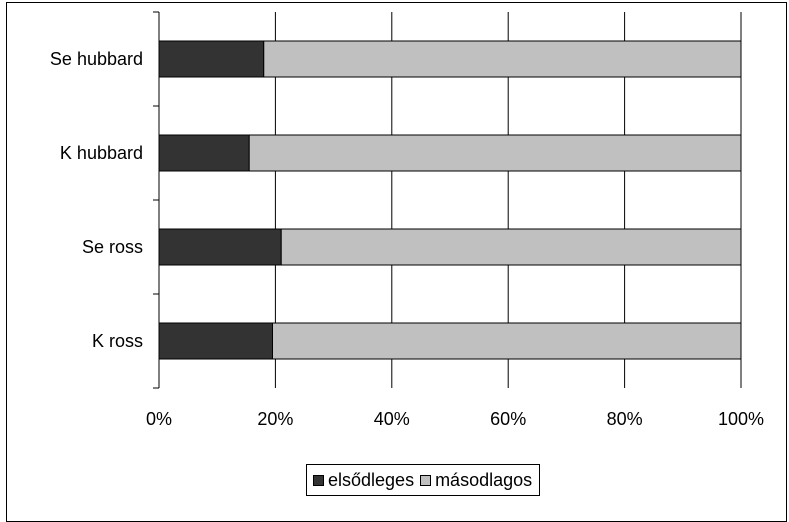 The image size is (789, 522). What do you see at coordinates (117, 341) in the screenshot?
I see `category-label: K ross` at bounding box center [117, 341].